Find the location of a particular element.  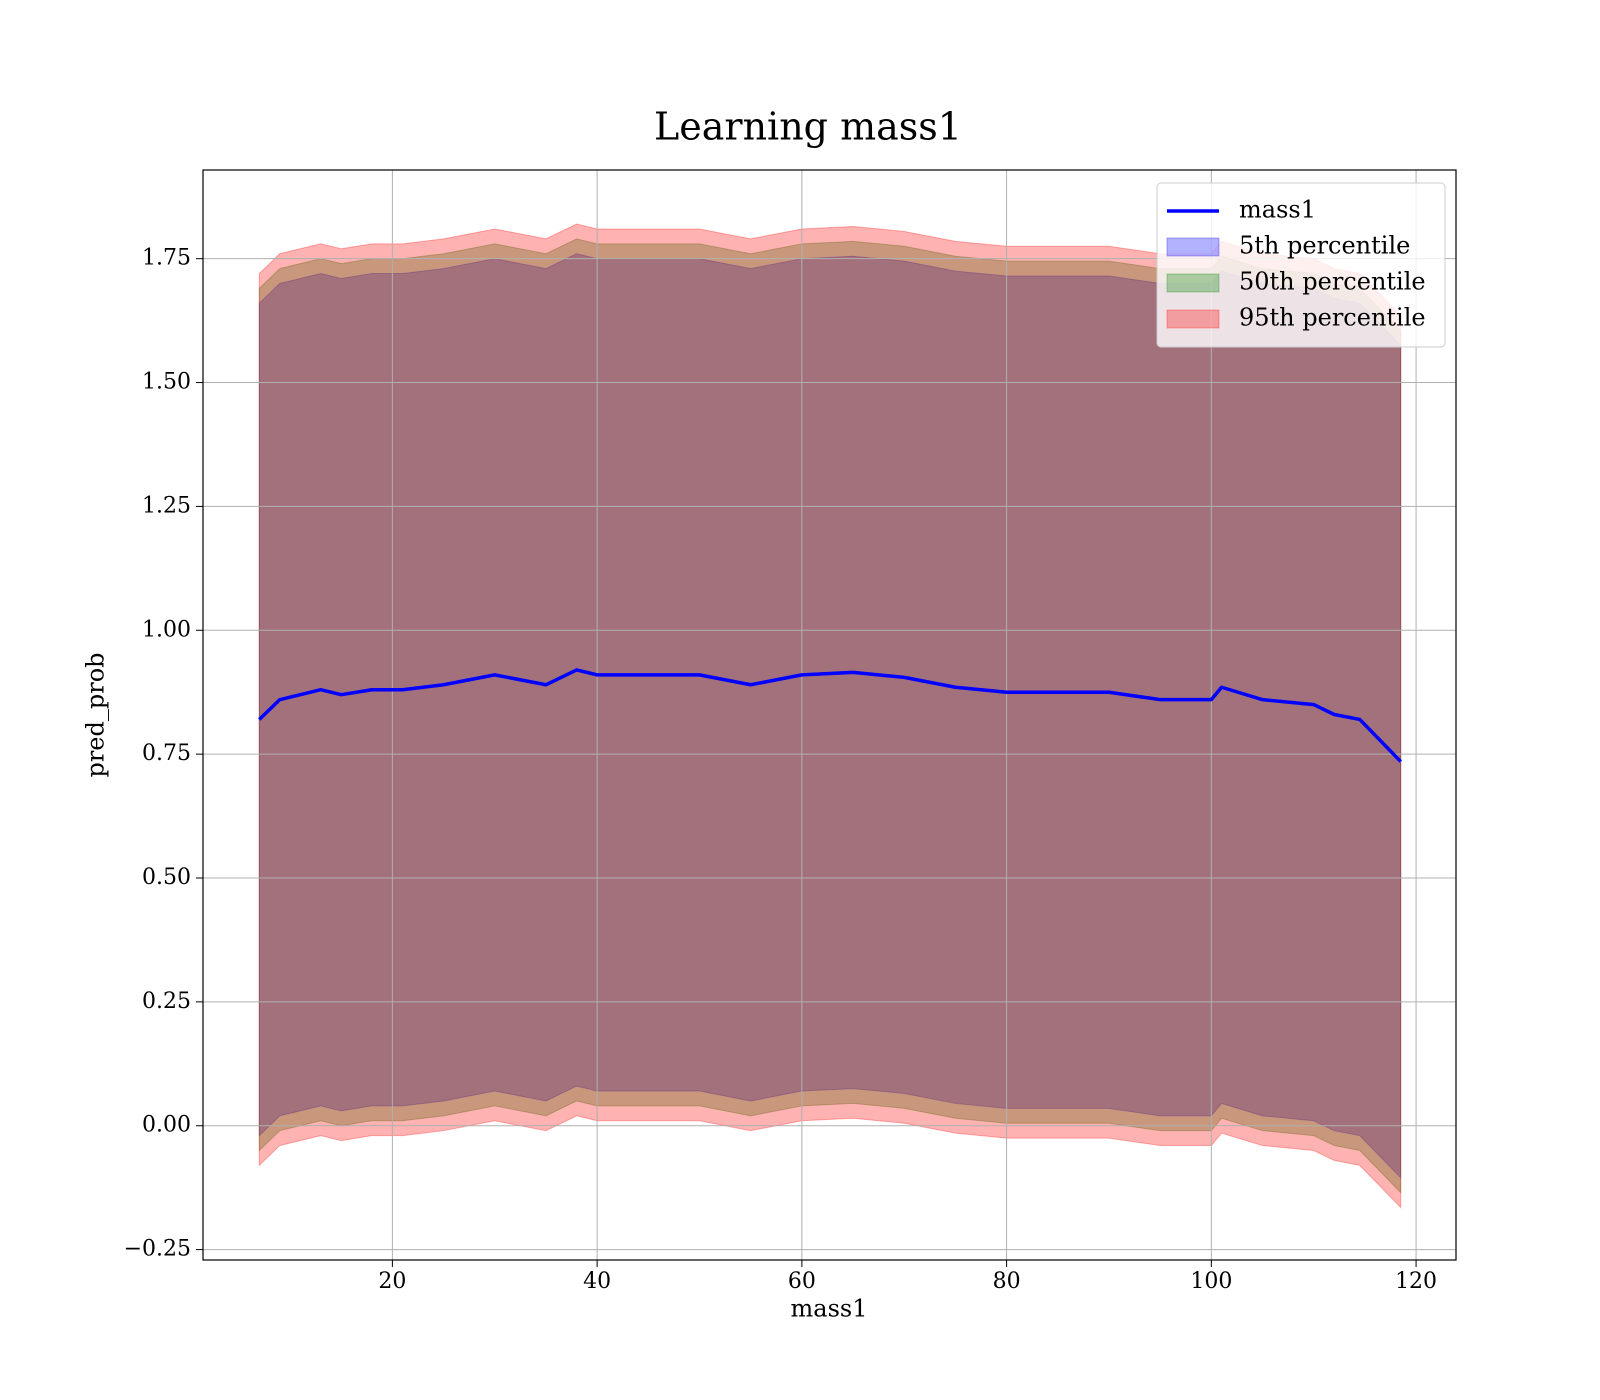

y-tick-label: 0.50 is located at coordinates (166, 877).